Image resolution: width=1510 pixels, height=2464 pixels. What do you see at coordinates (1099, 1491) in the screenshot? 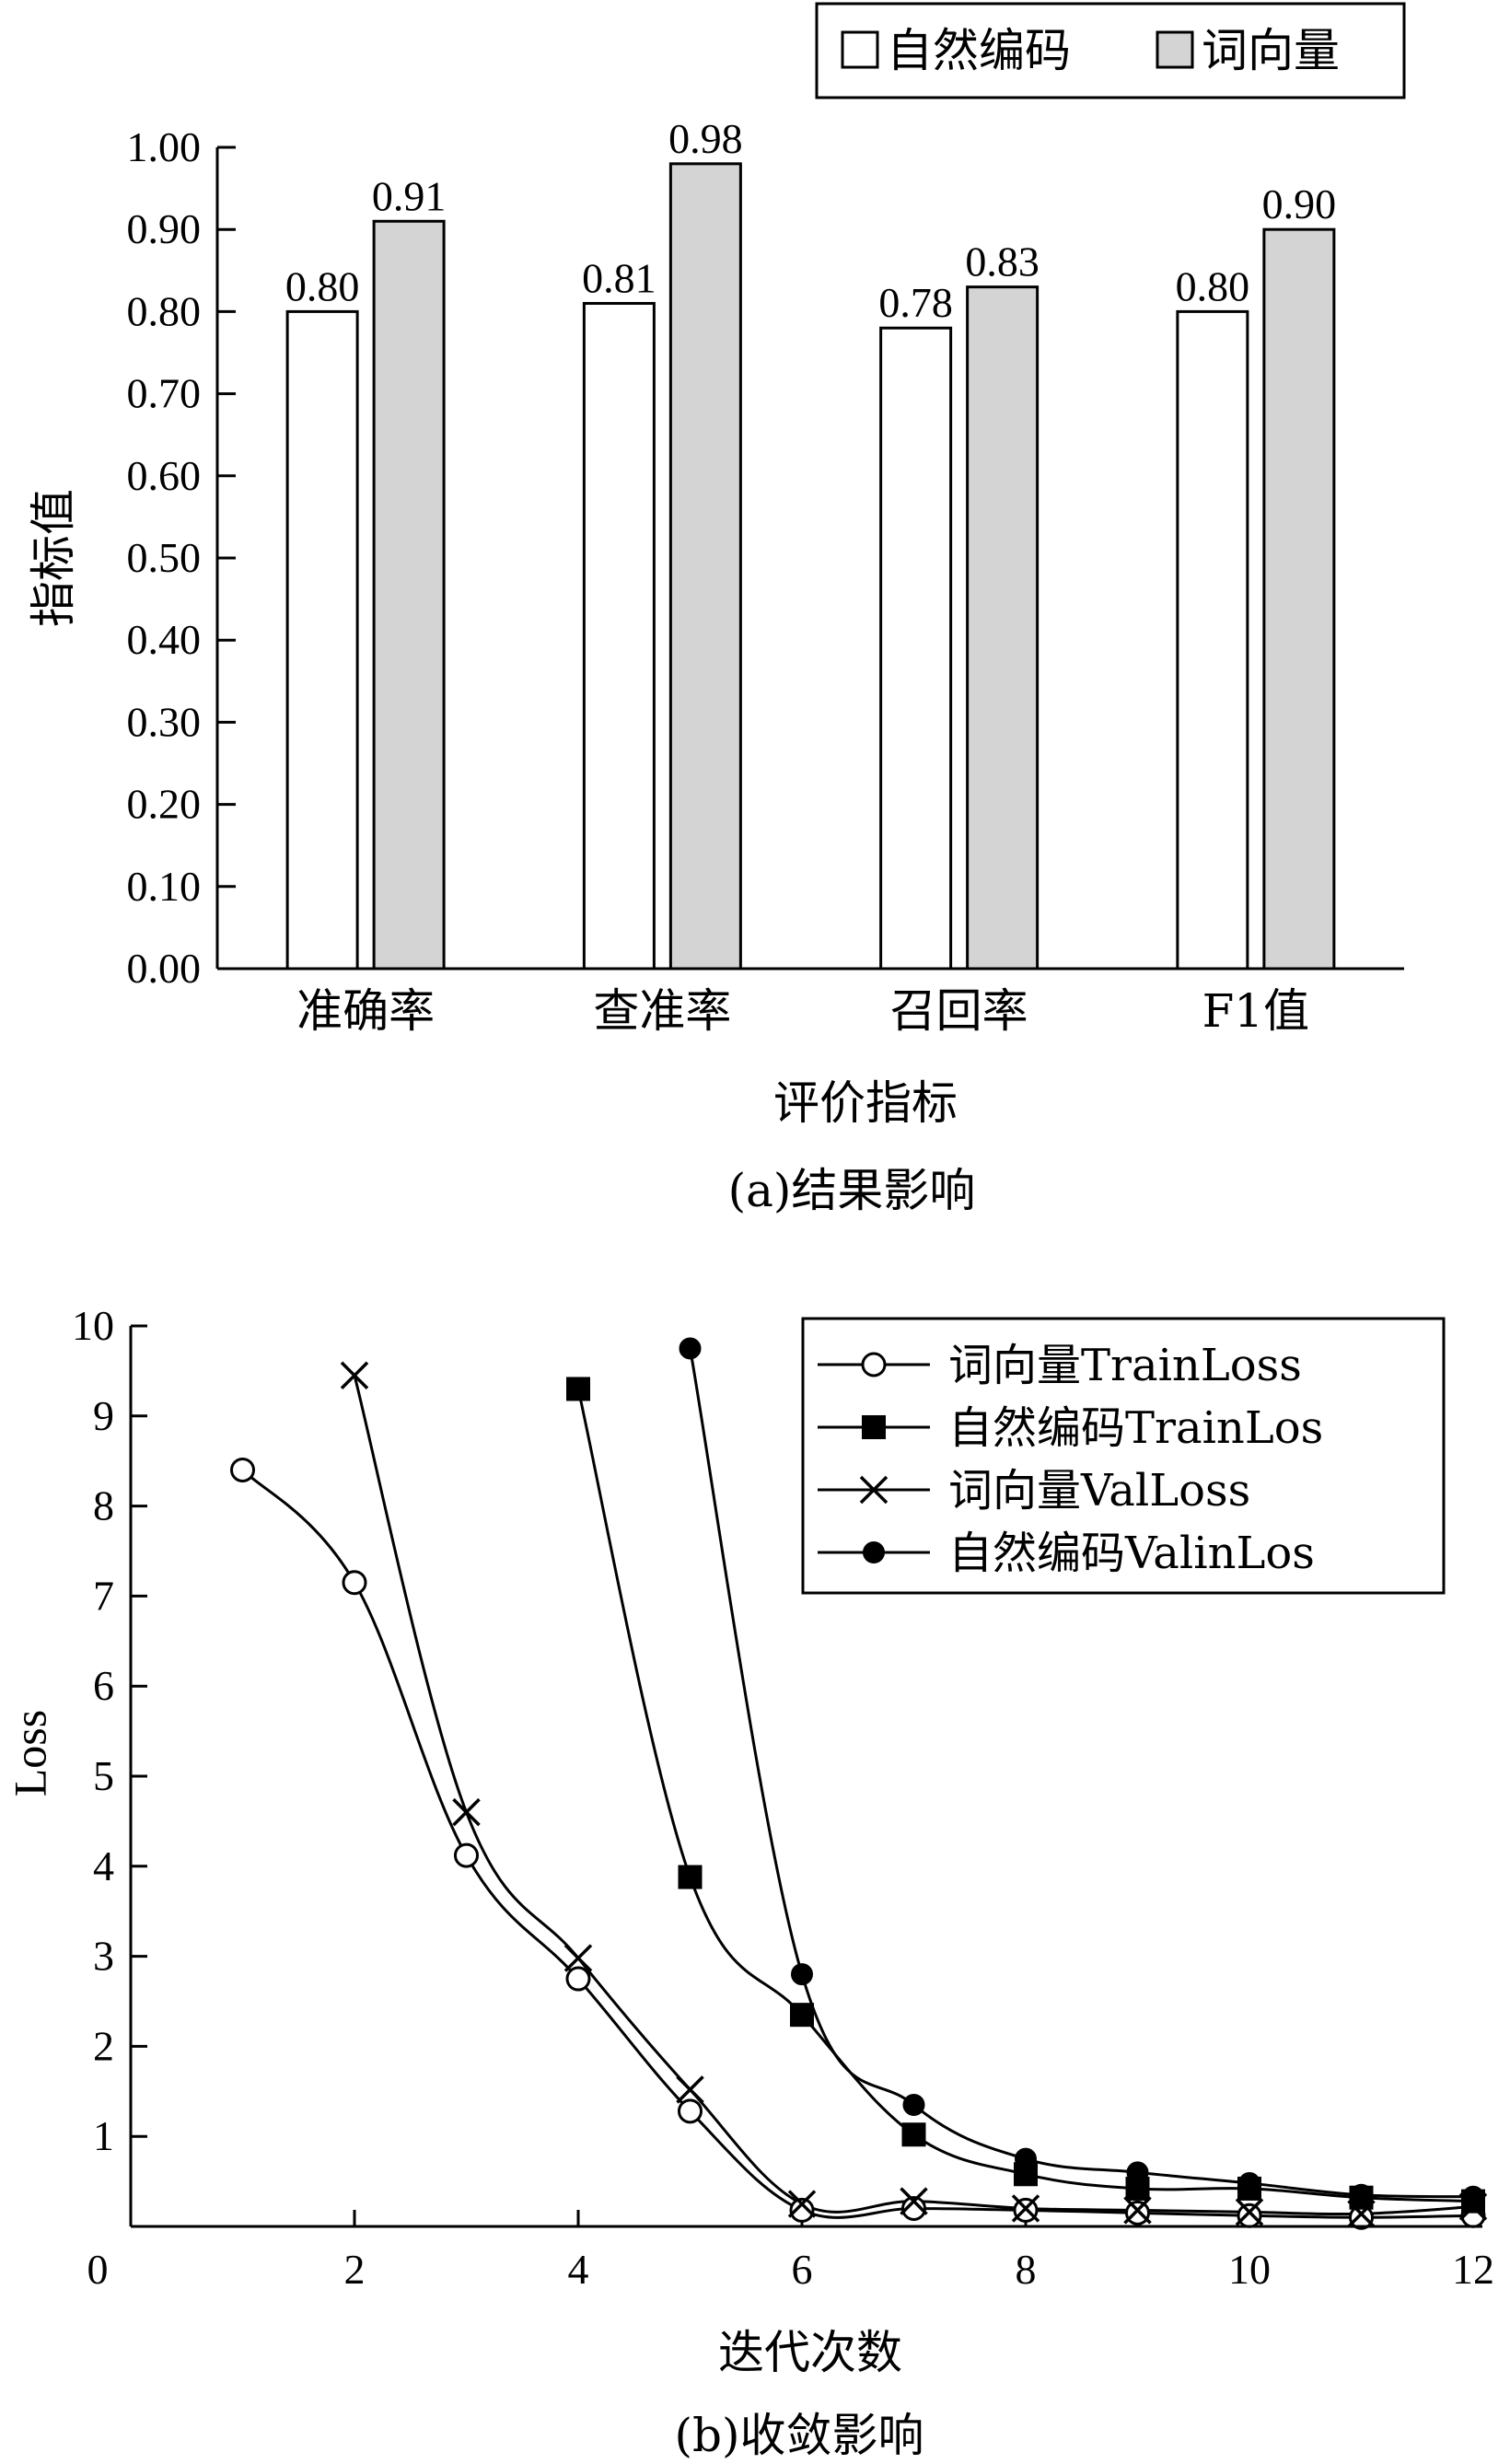
I see `line-legend-label: 词向量ValLoss` at bounding box center [1099, 1491].